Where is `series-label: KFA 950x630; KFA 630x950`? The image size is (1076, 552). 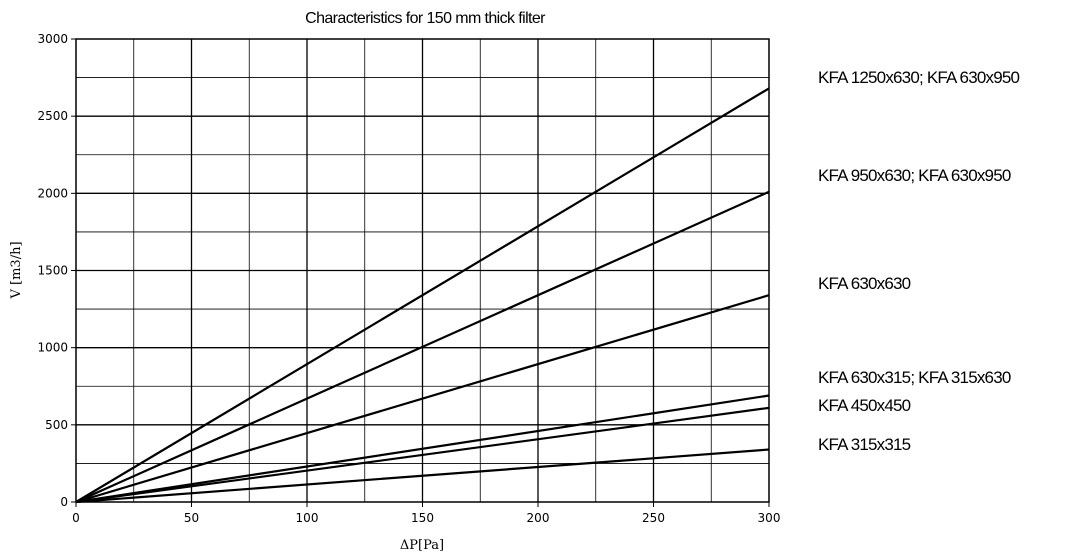 series-label: KFA 950x630; KFA 630x950 is located at coordinates (914, 175).